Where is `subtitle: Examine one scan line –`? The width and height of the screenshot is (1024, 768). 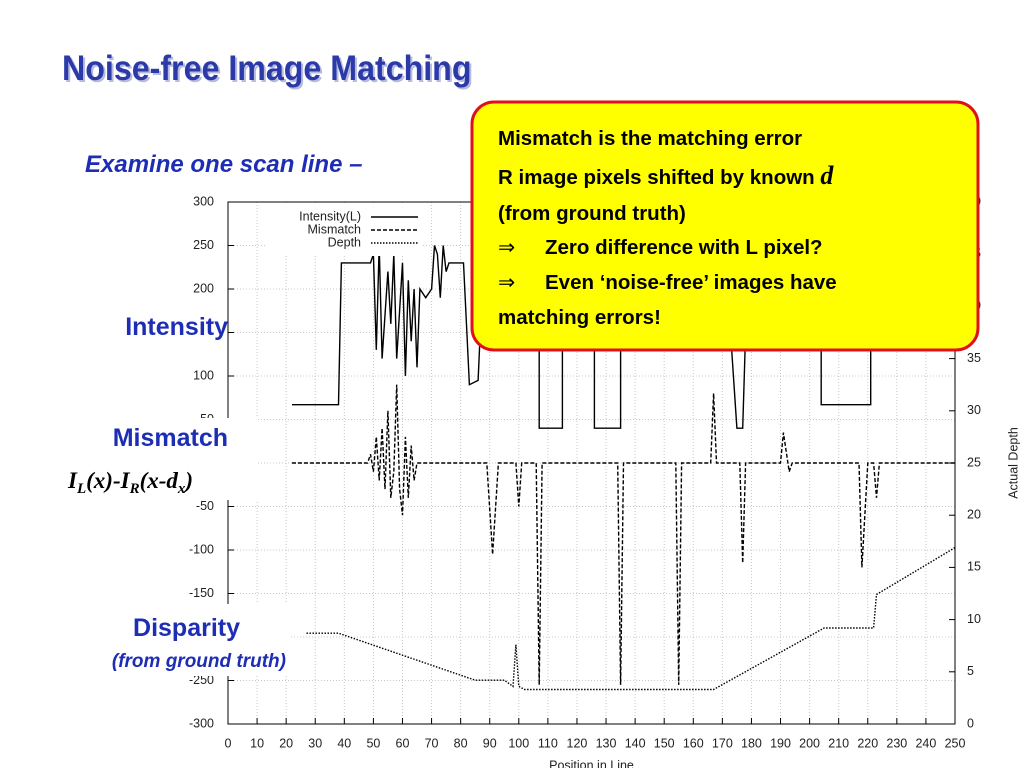
subtitle: Examine one scan line – is located at coordinates (223, 164).